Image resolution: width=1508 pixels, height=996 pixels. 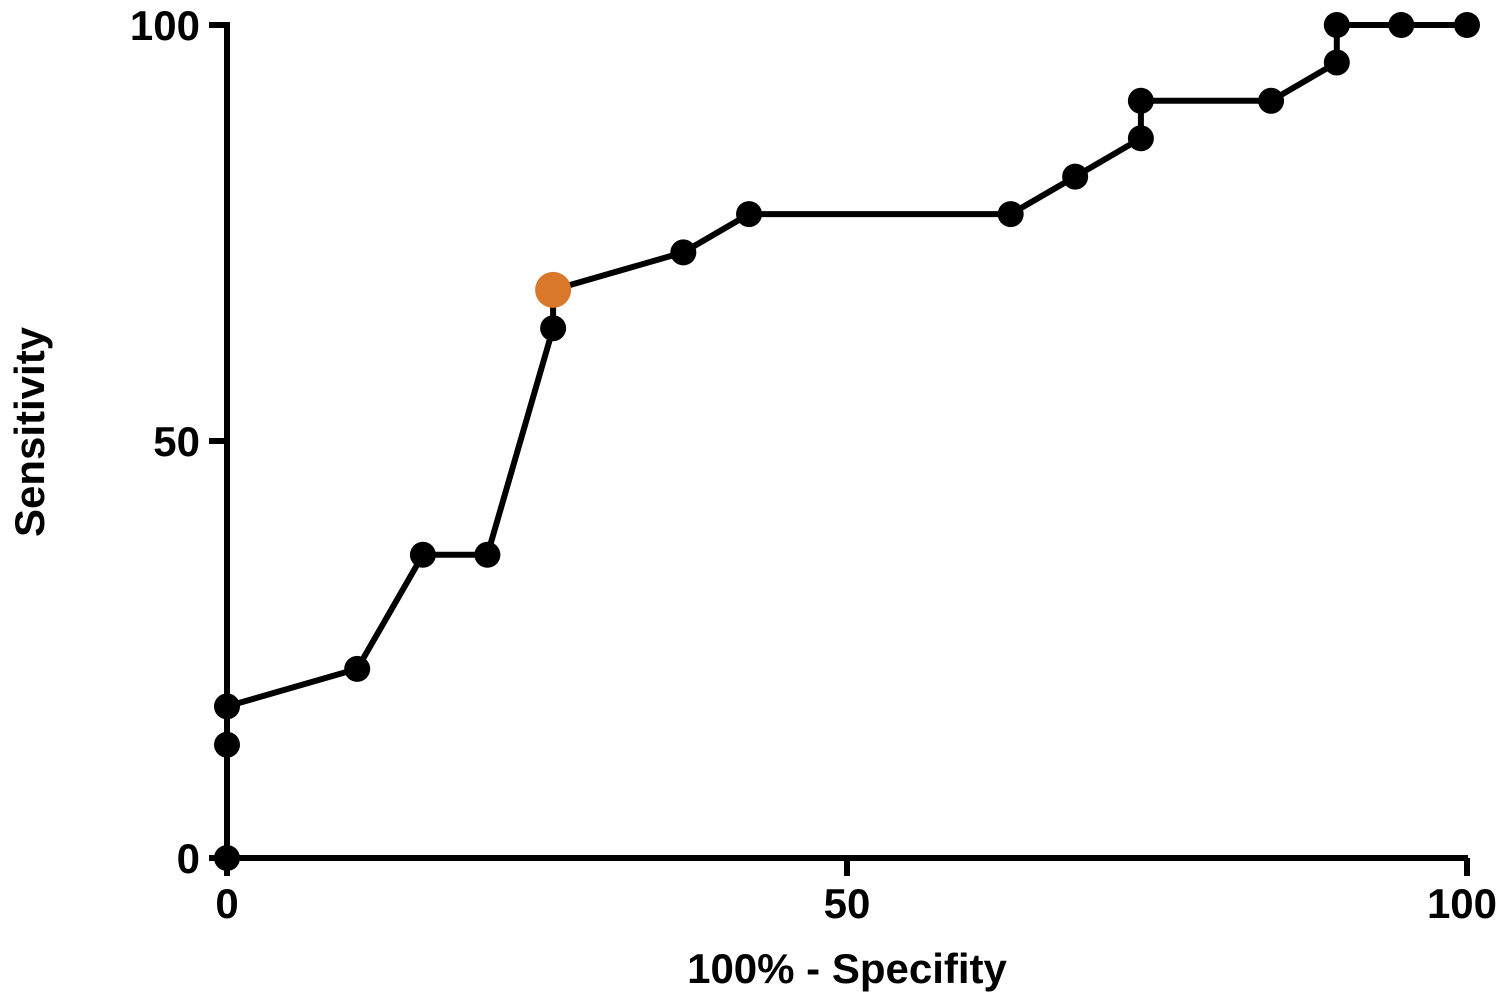 I want to click on y-tick-label-100: 100, so click(x=165, y=25).